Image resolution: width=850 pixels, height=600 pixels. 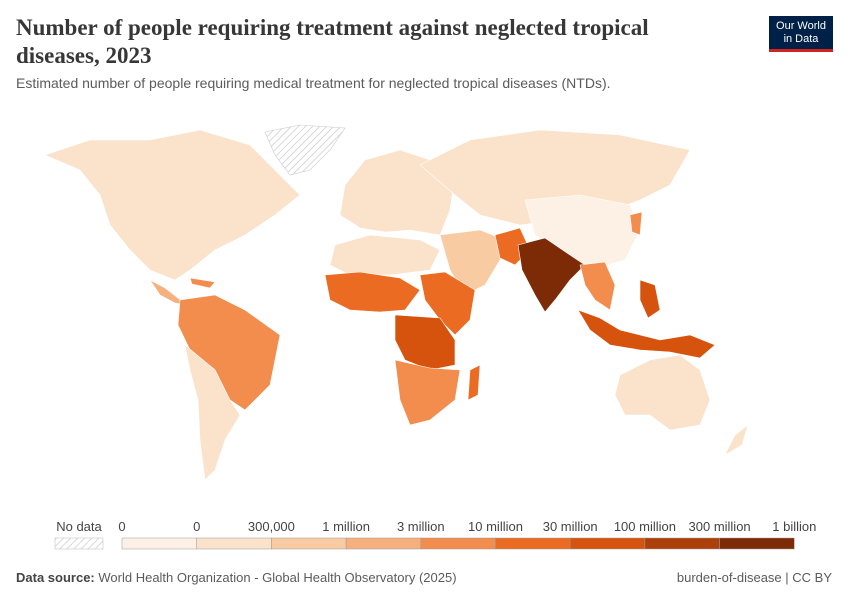 I want to click on logo-line: Our World, so click(x=801, y=26).